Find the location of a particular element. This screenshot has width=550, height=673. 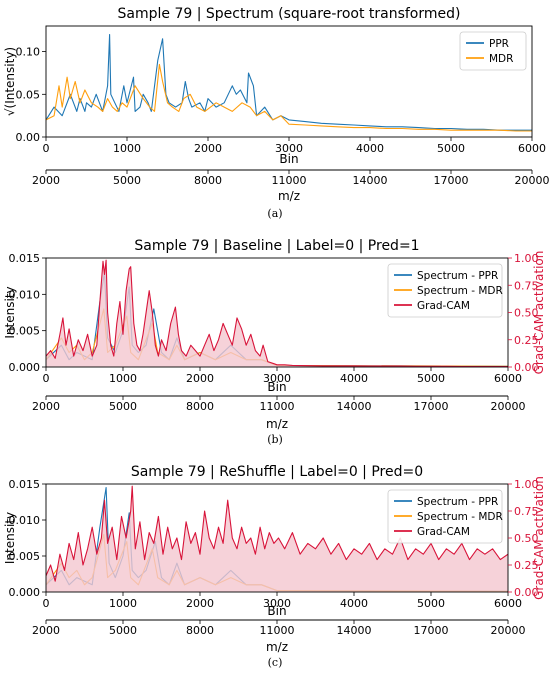

legend-label-1: MDR is located at coordinates (501, 59).